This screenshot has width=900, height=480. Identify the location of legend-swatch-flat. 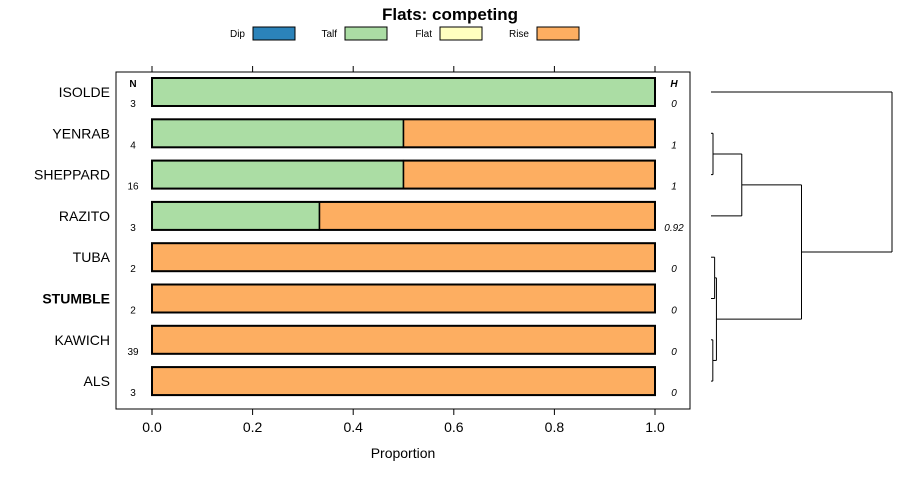
(461, 33).